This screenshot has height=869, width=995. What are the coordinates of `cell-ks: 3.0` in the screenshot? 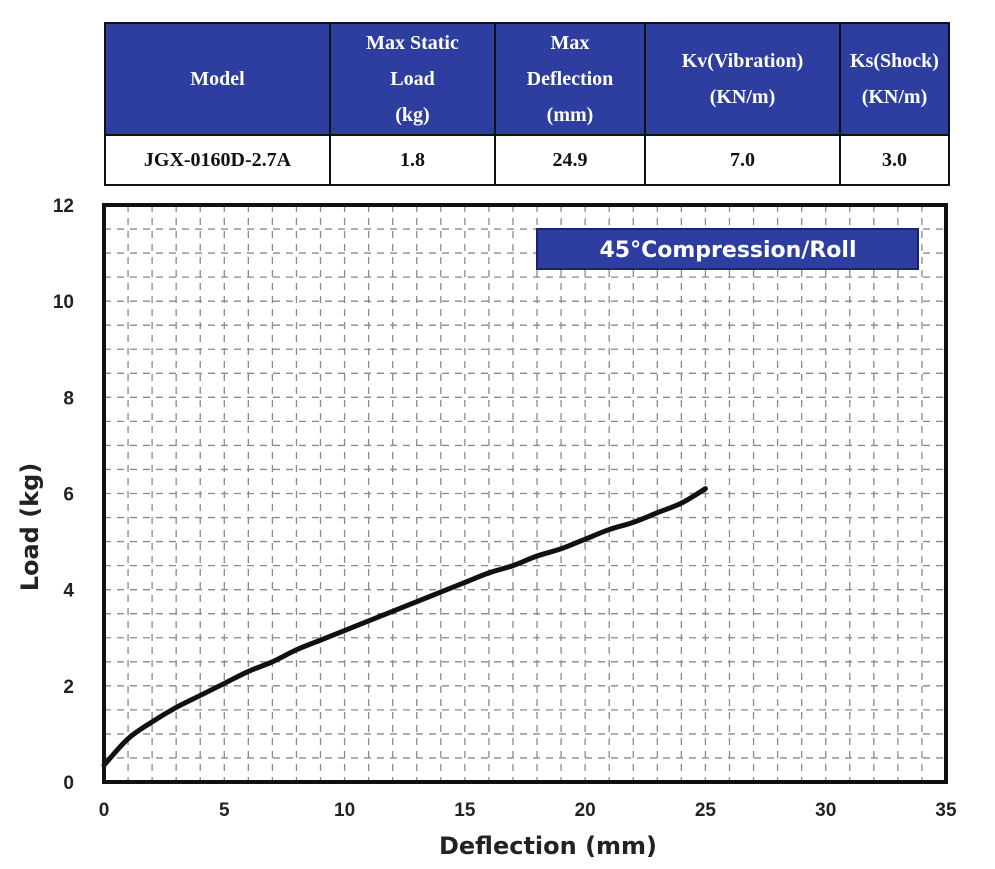 It's located at (894, 160).